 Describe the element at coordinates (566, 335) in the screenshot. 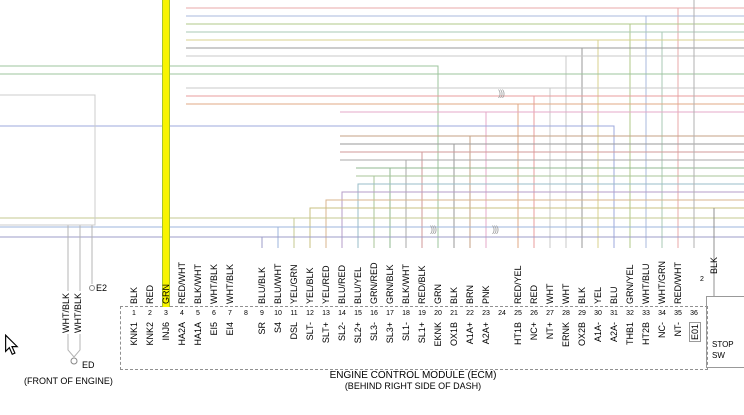

I see `pin-name: ERNK` at that location.